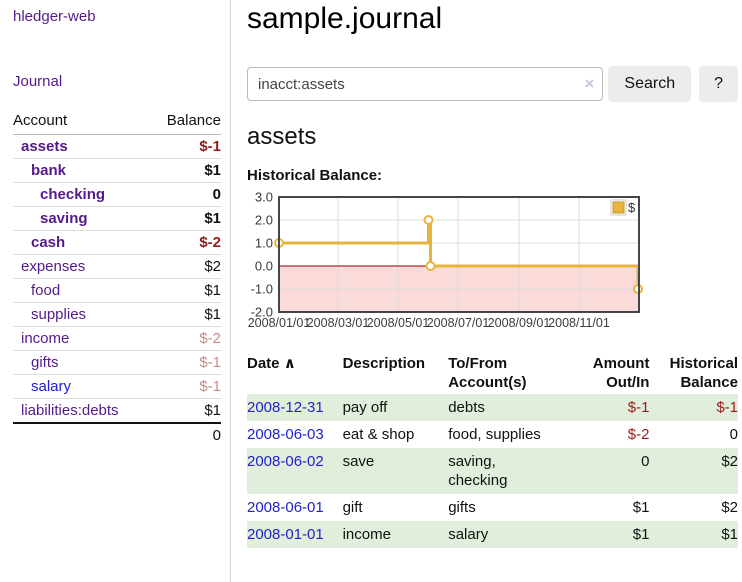  Describe the element at coordinates (579, 323) in the screenshot. I see `svg-text: 2008/11/01` at that location.